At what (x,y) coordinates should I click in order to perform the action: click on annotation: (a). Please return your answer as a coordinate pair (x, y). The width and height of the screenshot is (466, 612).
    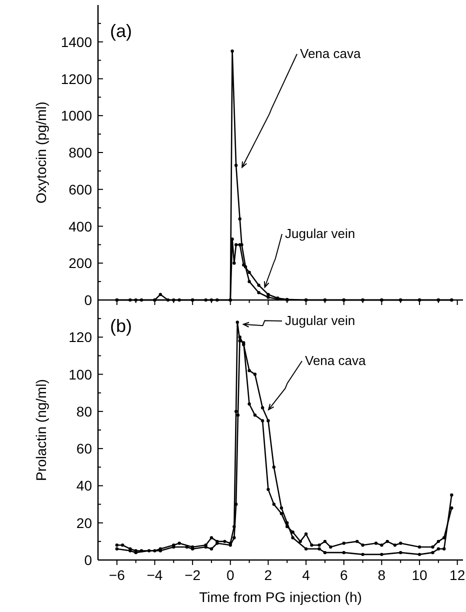
    Looking at the image, I should click on (121, 31).